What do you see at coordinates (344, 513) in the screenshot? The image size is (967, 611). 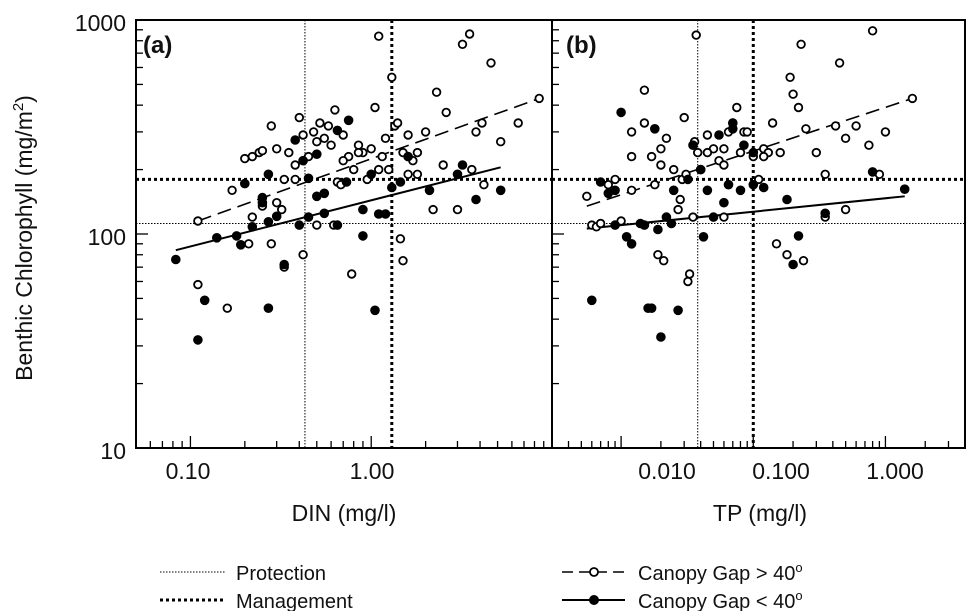 I see `panel-a-x-axis-title: DIN (mg/l)` at bounding box center [344, 513].